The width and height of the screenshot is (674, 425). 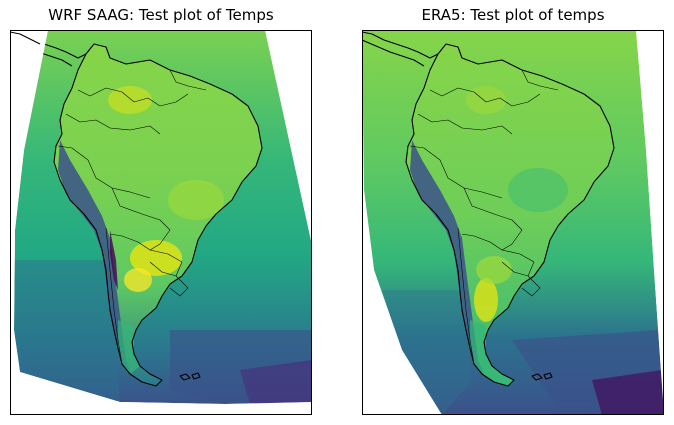 I want to click on warm-zone-chaco, so click(x=156, y=258).